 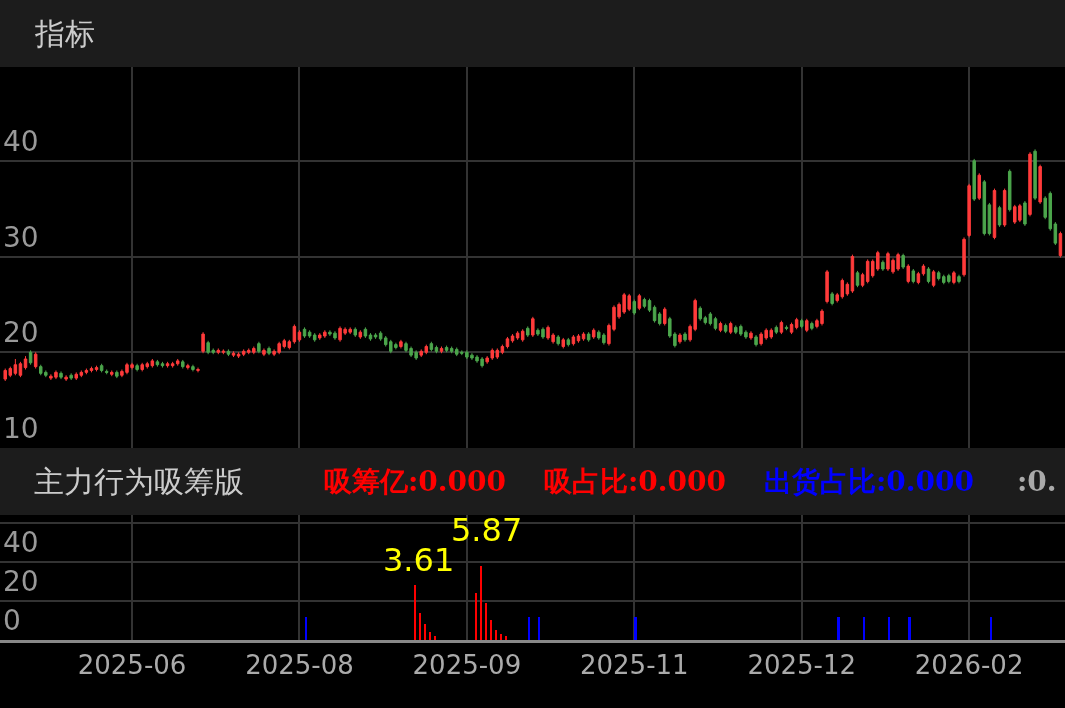 What do you see at coordinates (869, 481) in the screenshot?
I see `text: 出货占比:0.000` at bounding box center [869, 481].